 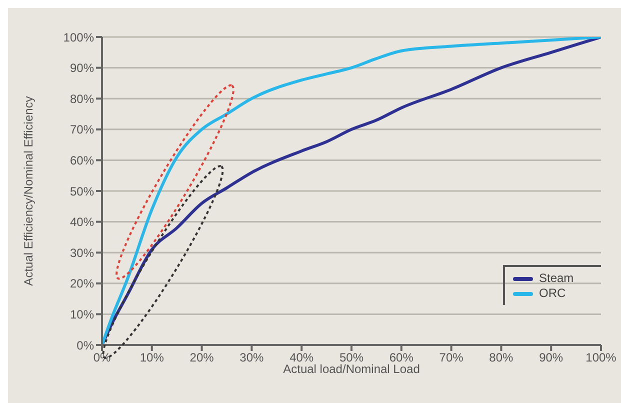 What do you see at coordinates (82, 283) in the screenshot?
I see `y-tick-label: 20%` at bounding box center [82, 283].